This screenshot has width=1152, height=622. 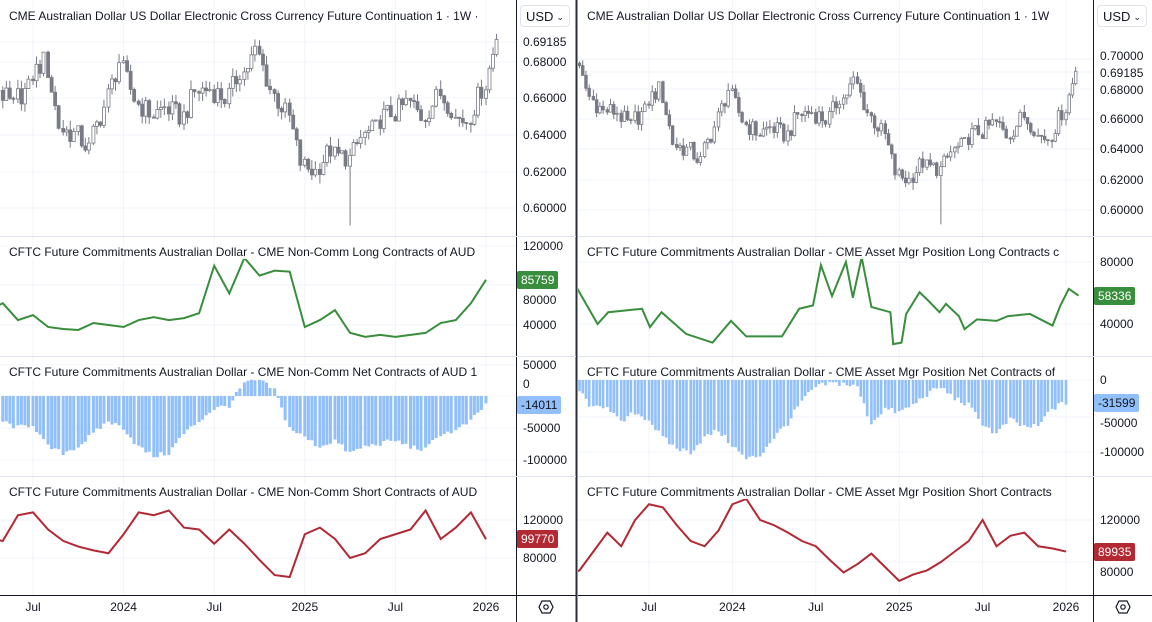 What do you see at coordinates (1122, 73) in the screenshot?
I see `price-axis-tick: 0.69185` at bounding box center [1122, 73].